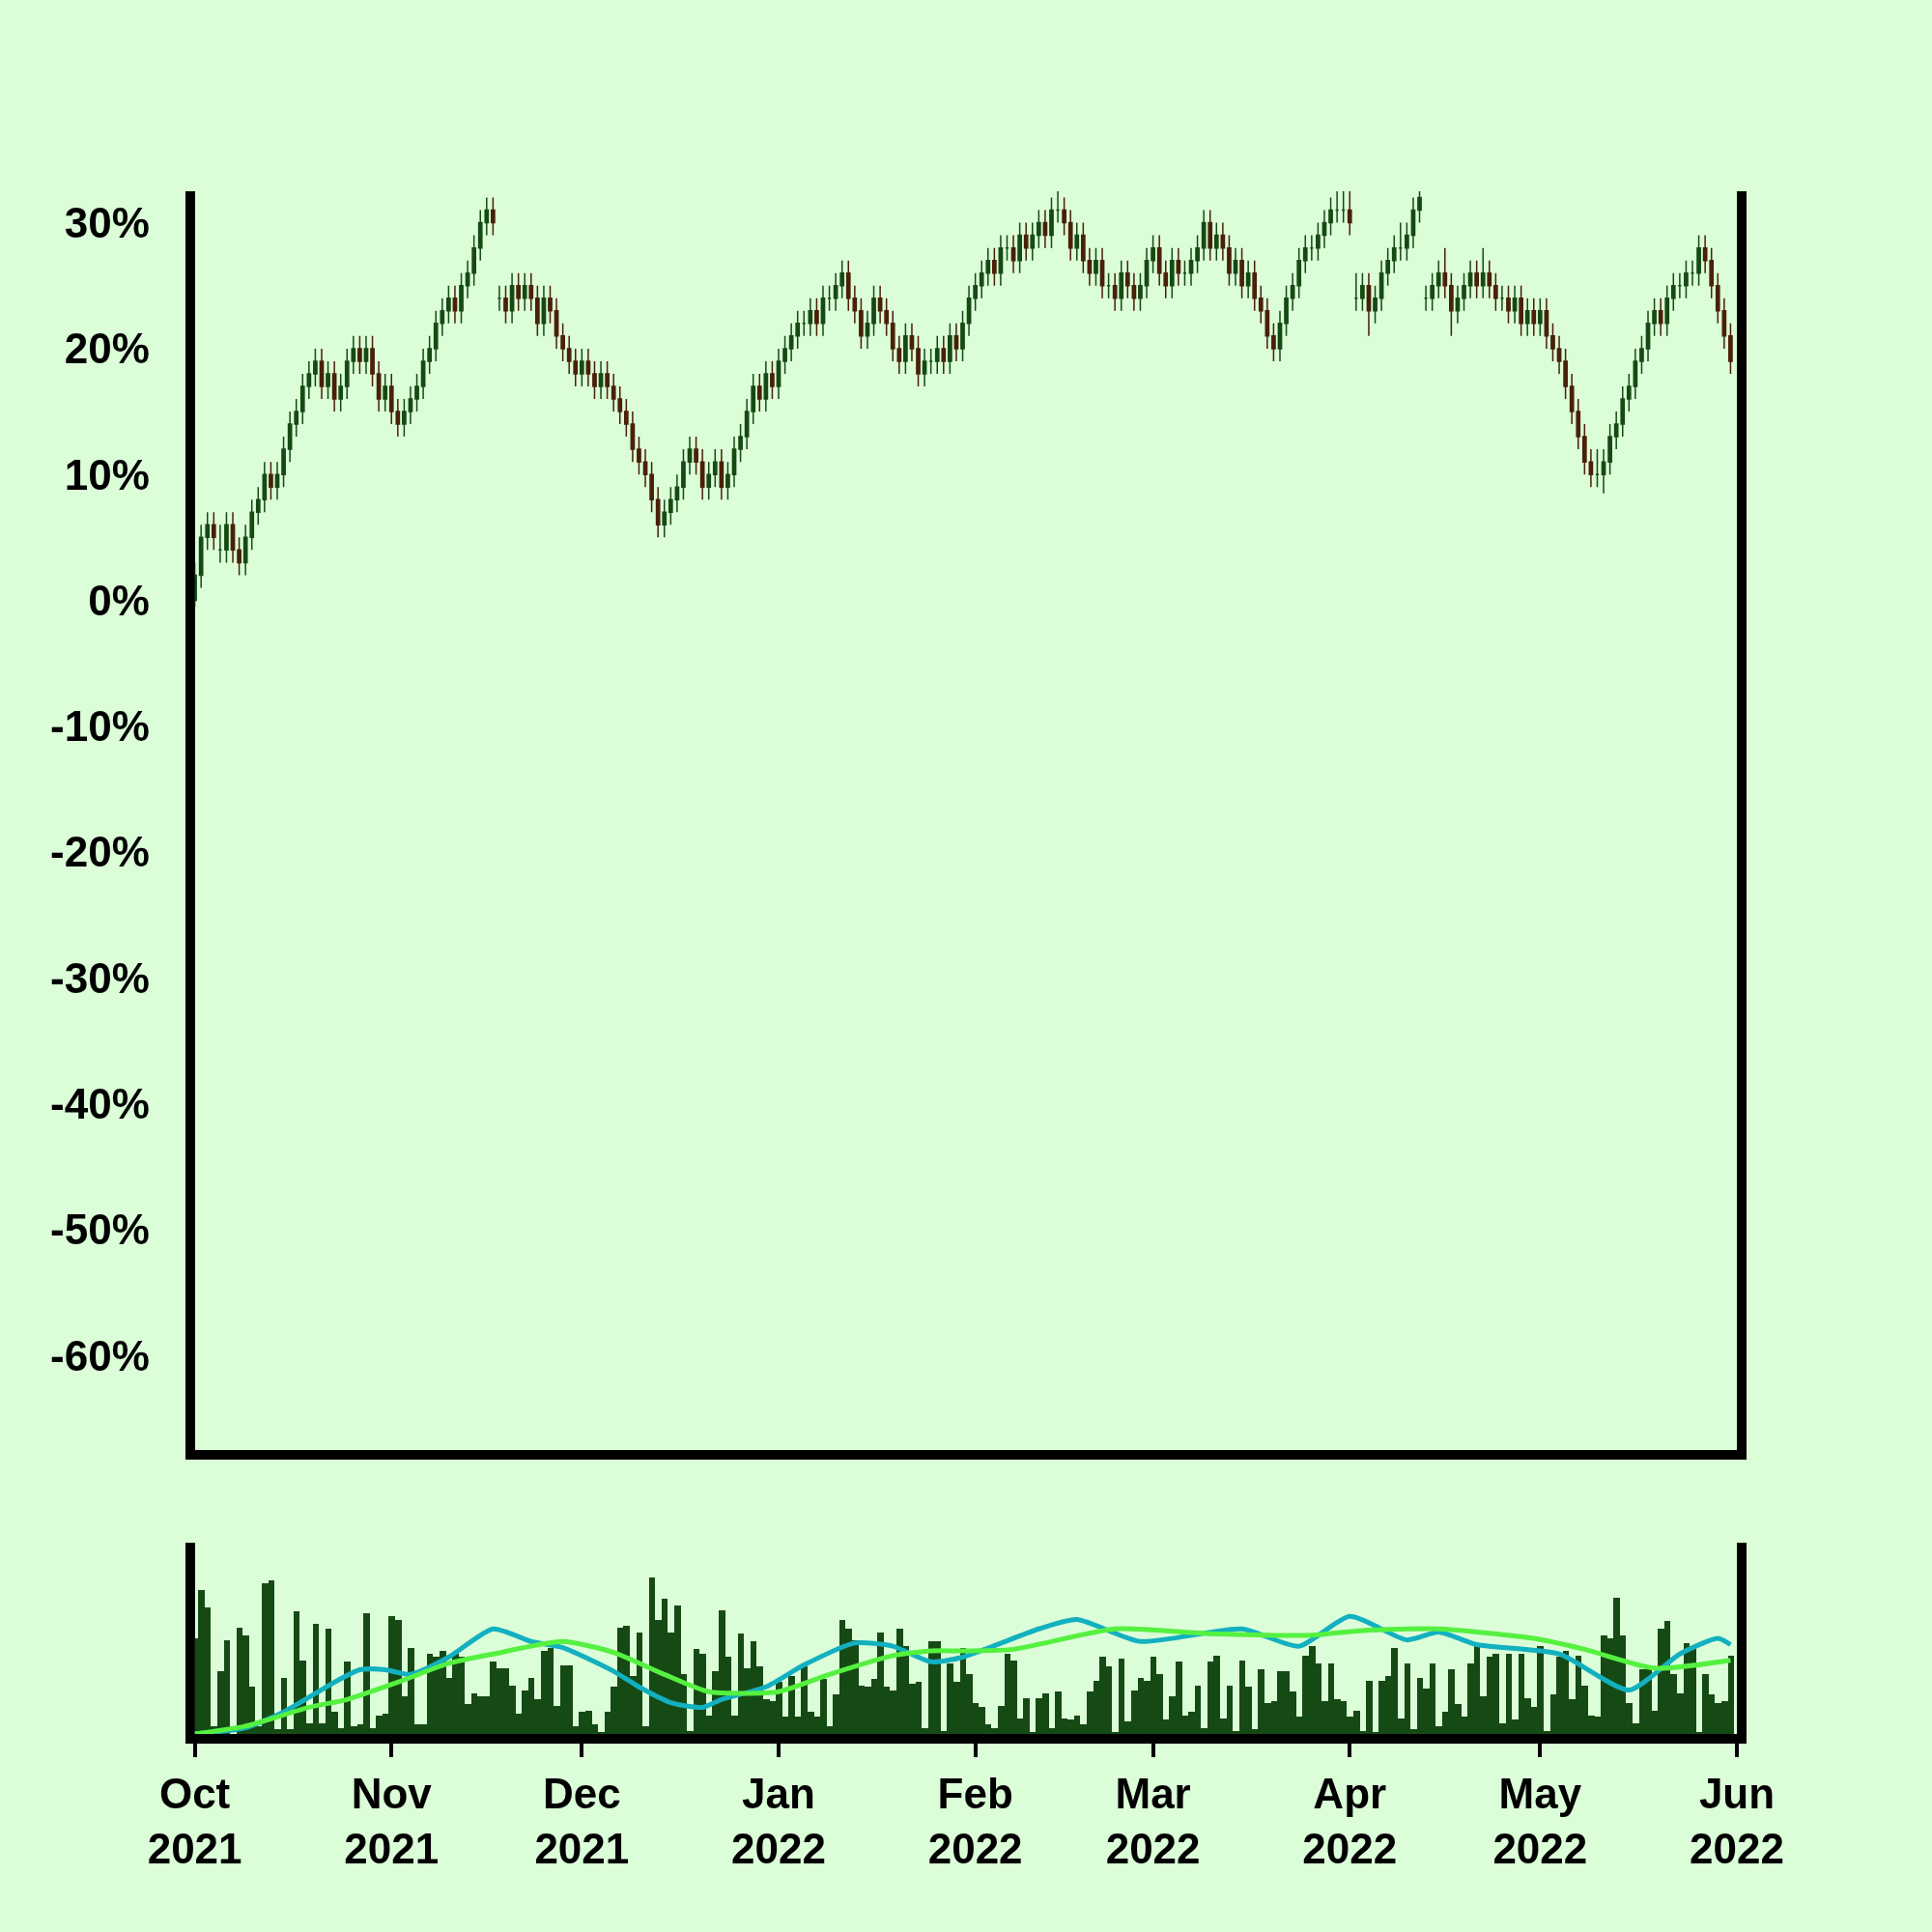  I want to click on x-tick-label: Mar 2022, so click(1153, 1820).